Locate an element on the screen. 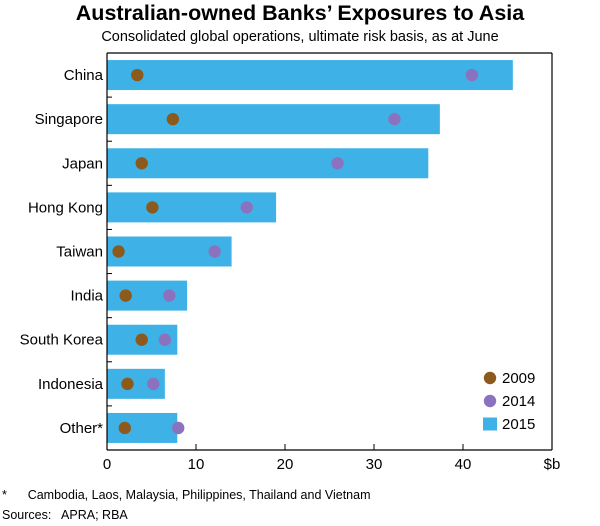 This screenshot has width=600, height=526. legend-label: 2009 is located at coordinates (518, 378).